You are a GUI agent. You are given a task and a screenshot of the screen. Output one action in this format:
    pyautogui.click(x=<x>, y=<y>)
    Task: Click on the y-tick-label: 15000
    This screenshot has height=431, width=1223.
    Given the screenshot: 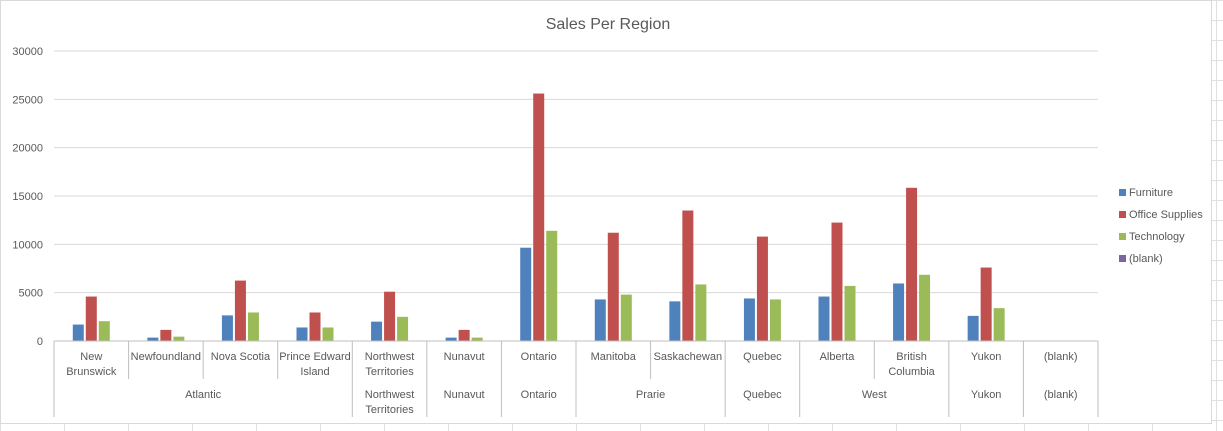 What is the action you would take?
    pyautogui.click(x=27, y=197)
    